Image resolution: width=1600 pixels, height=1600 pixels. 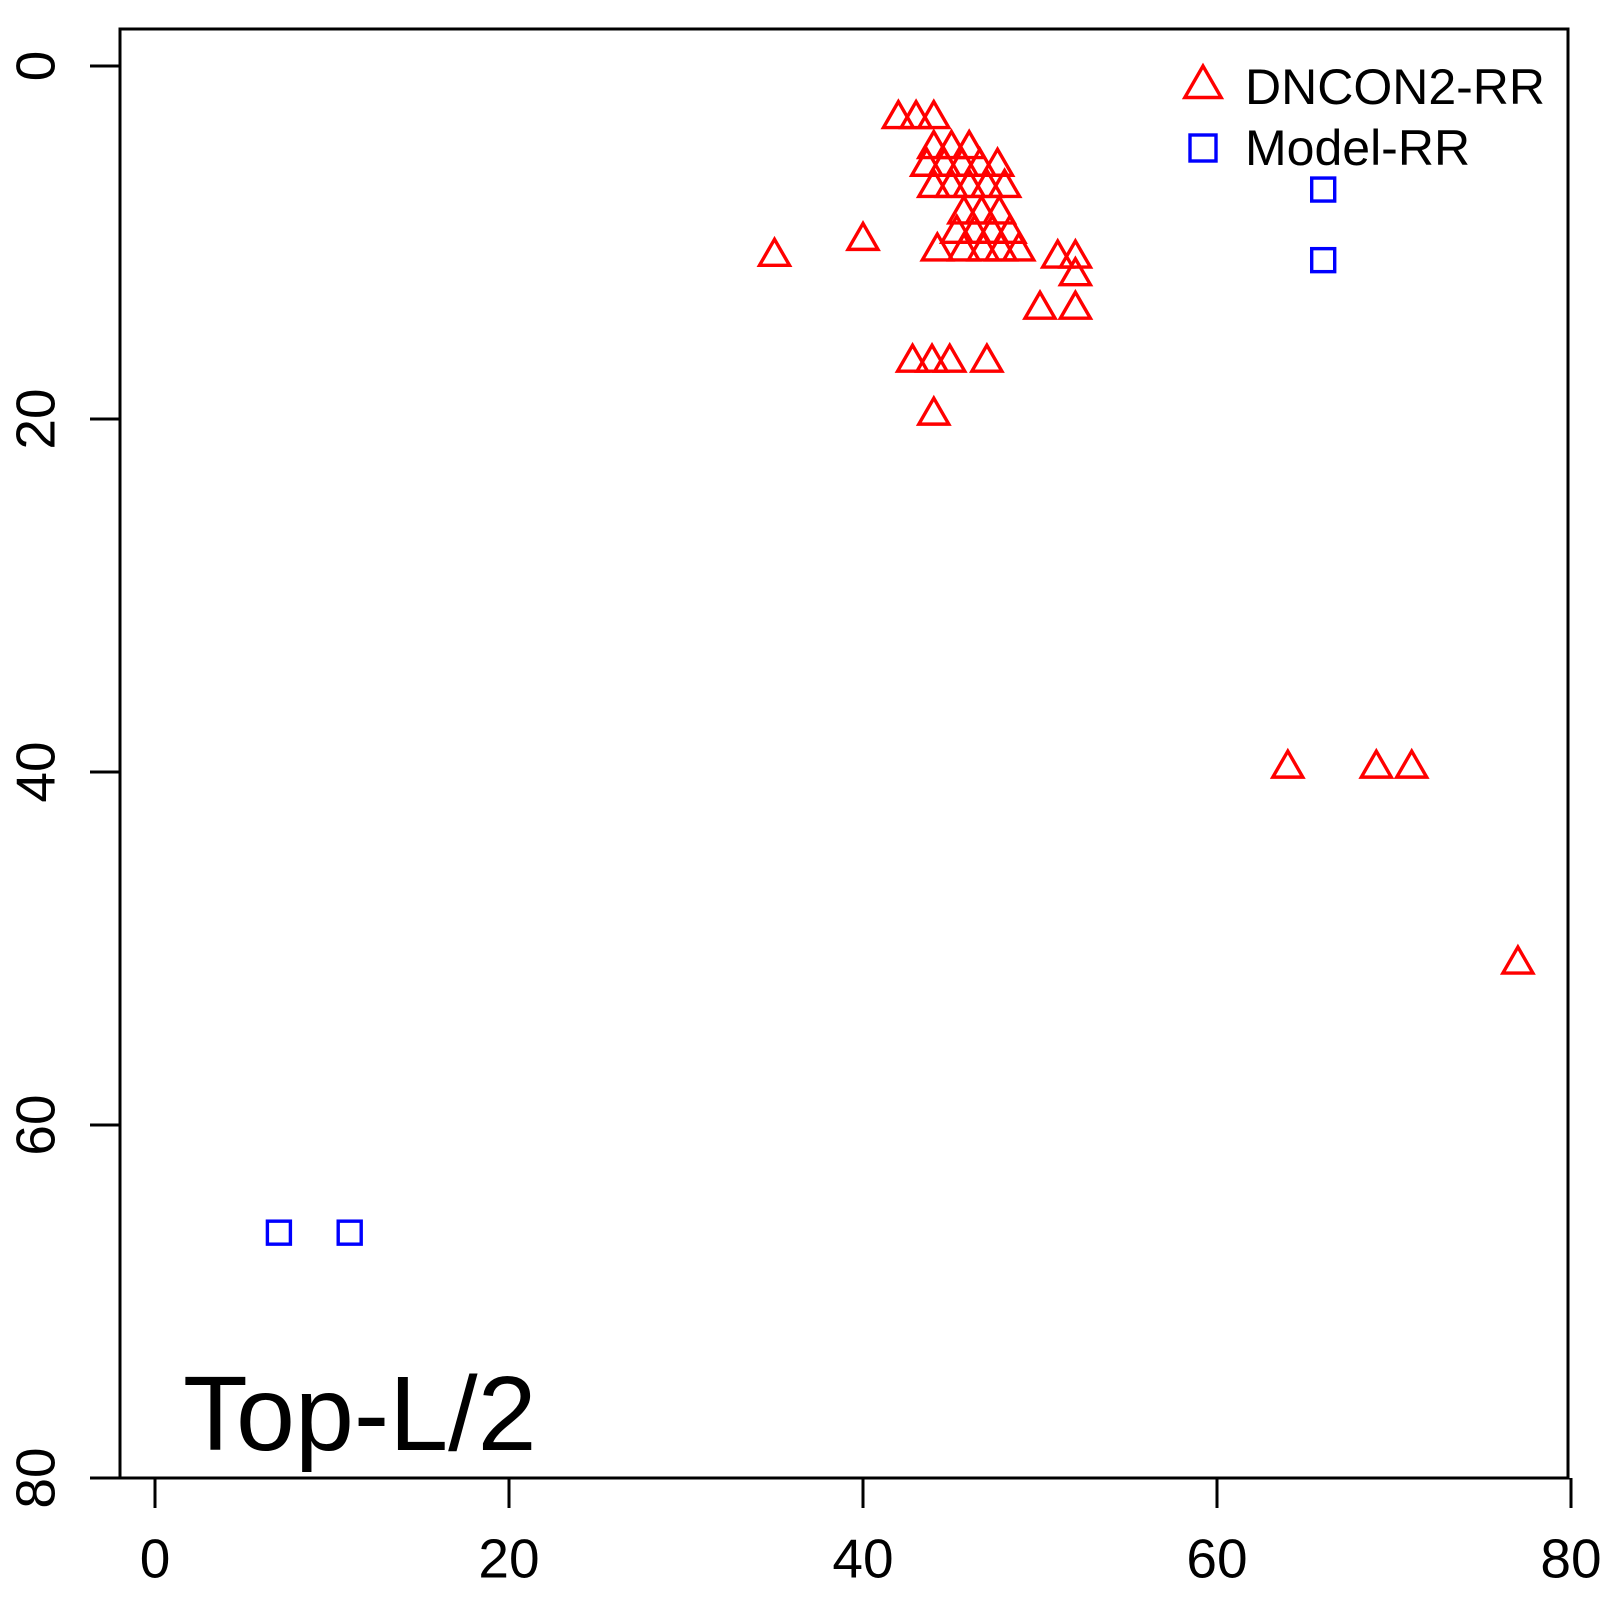 I want to click on x-axis-tick-label: 20, so click(x=508, y=1559).